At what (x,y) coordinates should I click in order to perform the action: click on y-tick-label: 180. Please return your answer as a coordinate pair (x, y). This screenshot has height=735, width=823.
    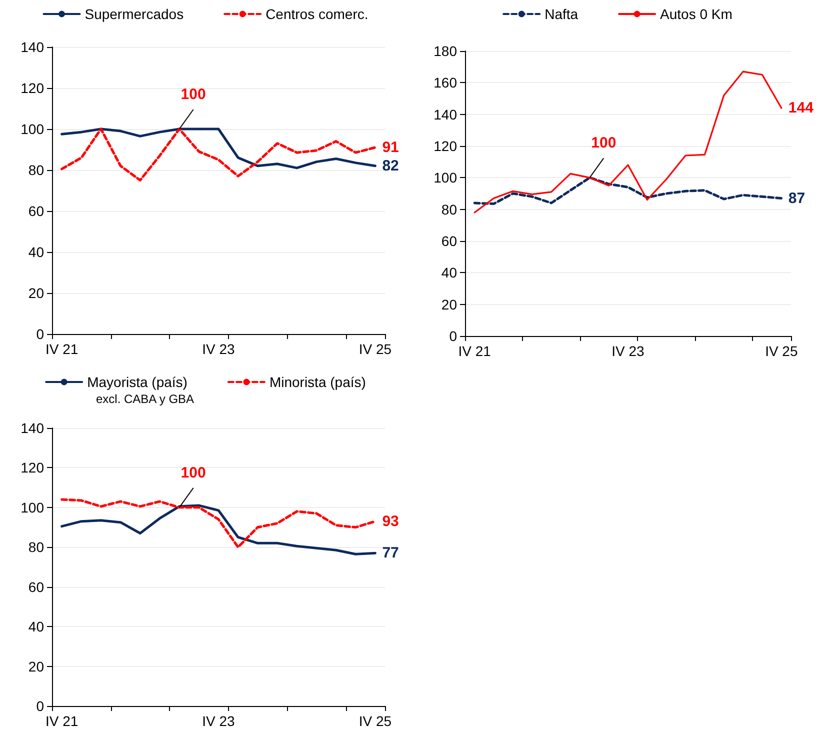
    Looking at the image, I should click on (446, 51).